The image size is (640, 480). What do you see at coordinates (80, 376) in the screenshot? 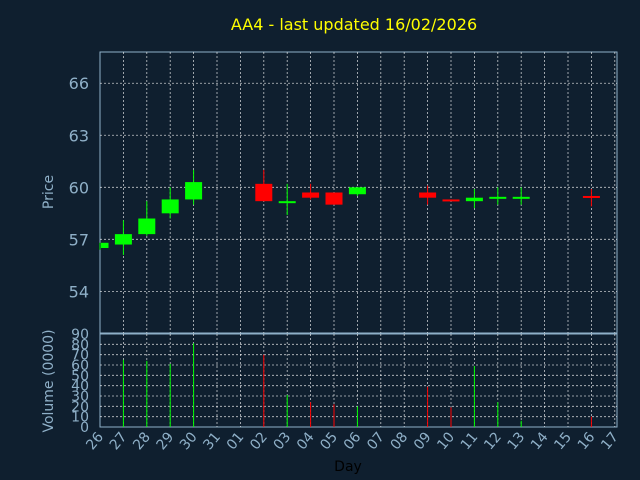
I see `volume-tick-label: 50` at bounding box center [80, 376].